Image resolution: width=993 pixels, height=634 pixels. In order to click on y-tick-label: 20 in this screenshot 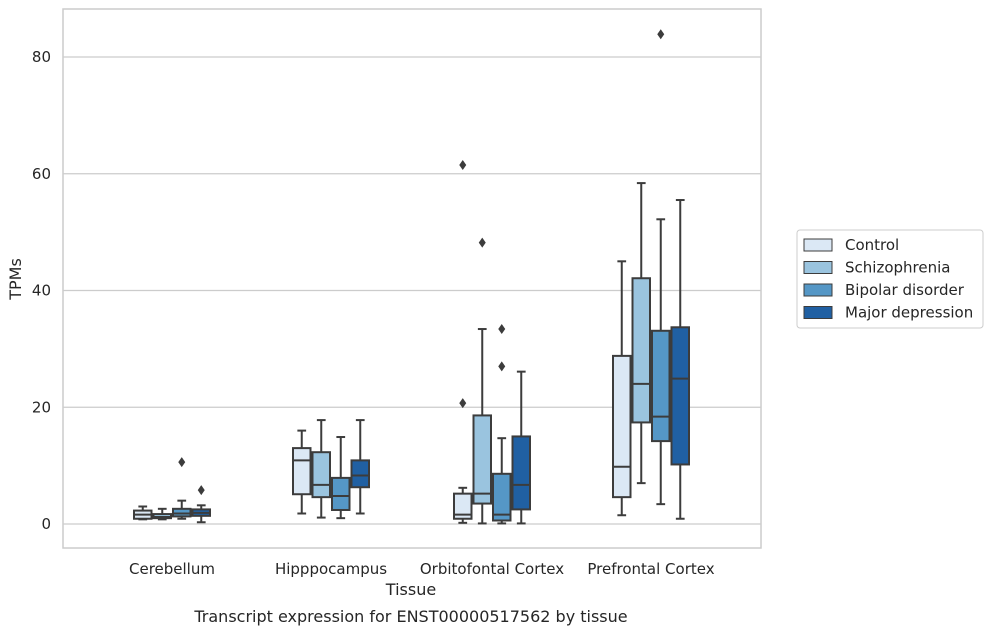, I will do `click(41, 407)`.